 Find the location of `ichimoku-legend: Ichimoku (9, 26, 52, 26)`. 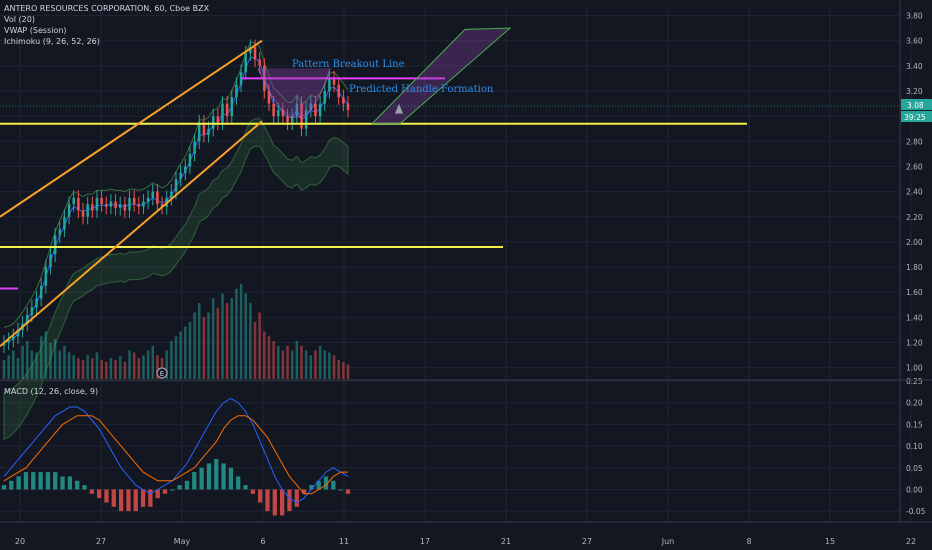

ichimoku-legend: Ichimoku (9, 26, 52, 26) is located at coordinates (52, 41).